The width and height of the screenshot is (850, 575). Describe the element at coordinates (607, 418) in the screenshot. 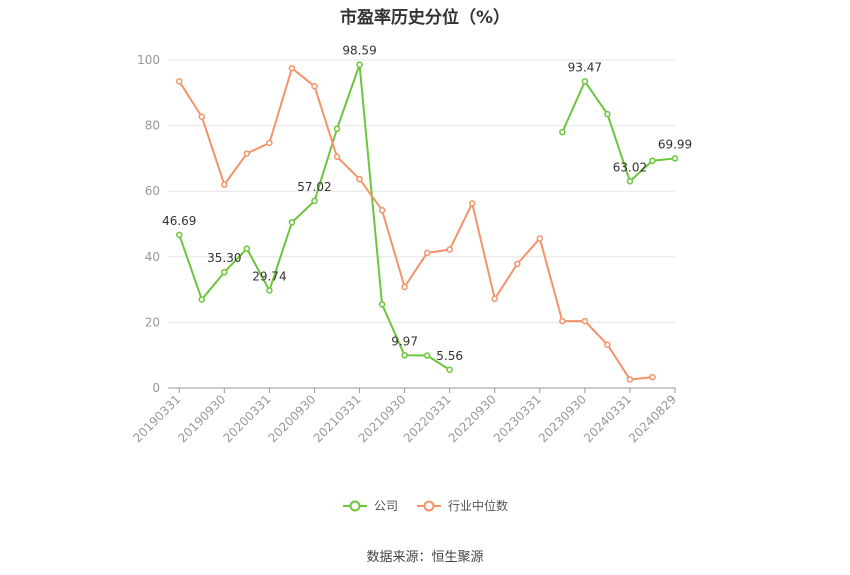

I see `x-tick-label: 20240331` at that location.